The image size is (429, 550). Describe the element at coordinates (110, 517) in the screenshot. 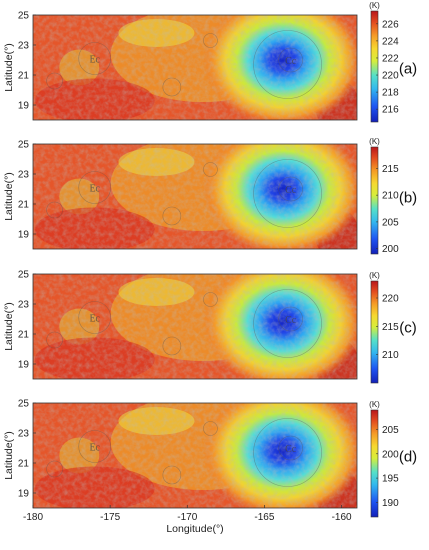

I see `x-tick-label: -175` at that location.